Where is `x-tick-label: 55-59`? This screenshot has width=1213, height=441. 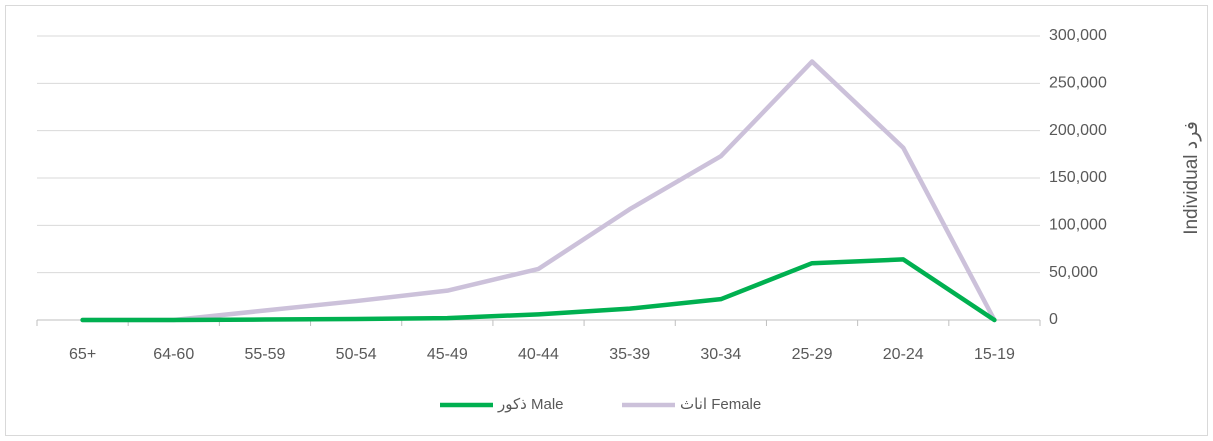 x-tick-label: 55-59 is located at coordinates (264, 354).